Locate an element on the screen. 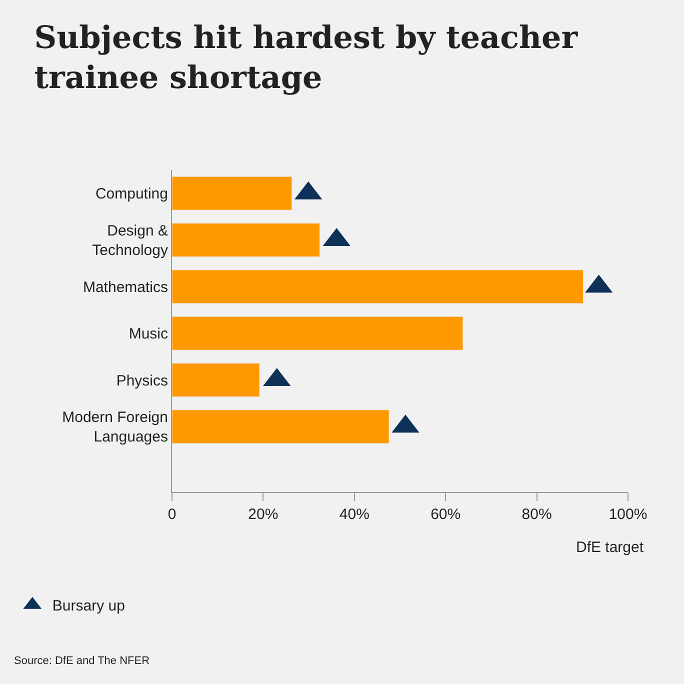 The image size is (684, 684). source-note: Source: DfE and The NFER is located at coordinates (82, 661).